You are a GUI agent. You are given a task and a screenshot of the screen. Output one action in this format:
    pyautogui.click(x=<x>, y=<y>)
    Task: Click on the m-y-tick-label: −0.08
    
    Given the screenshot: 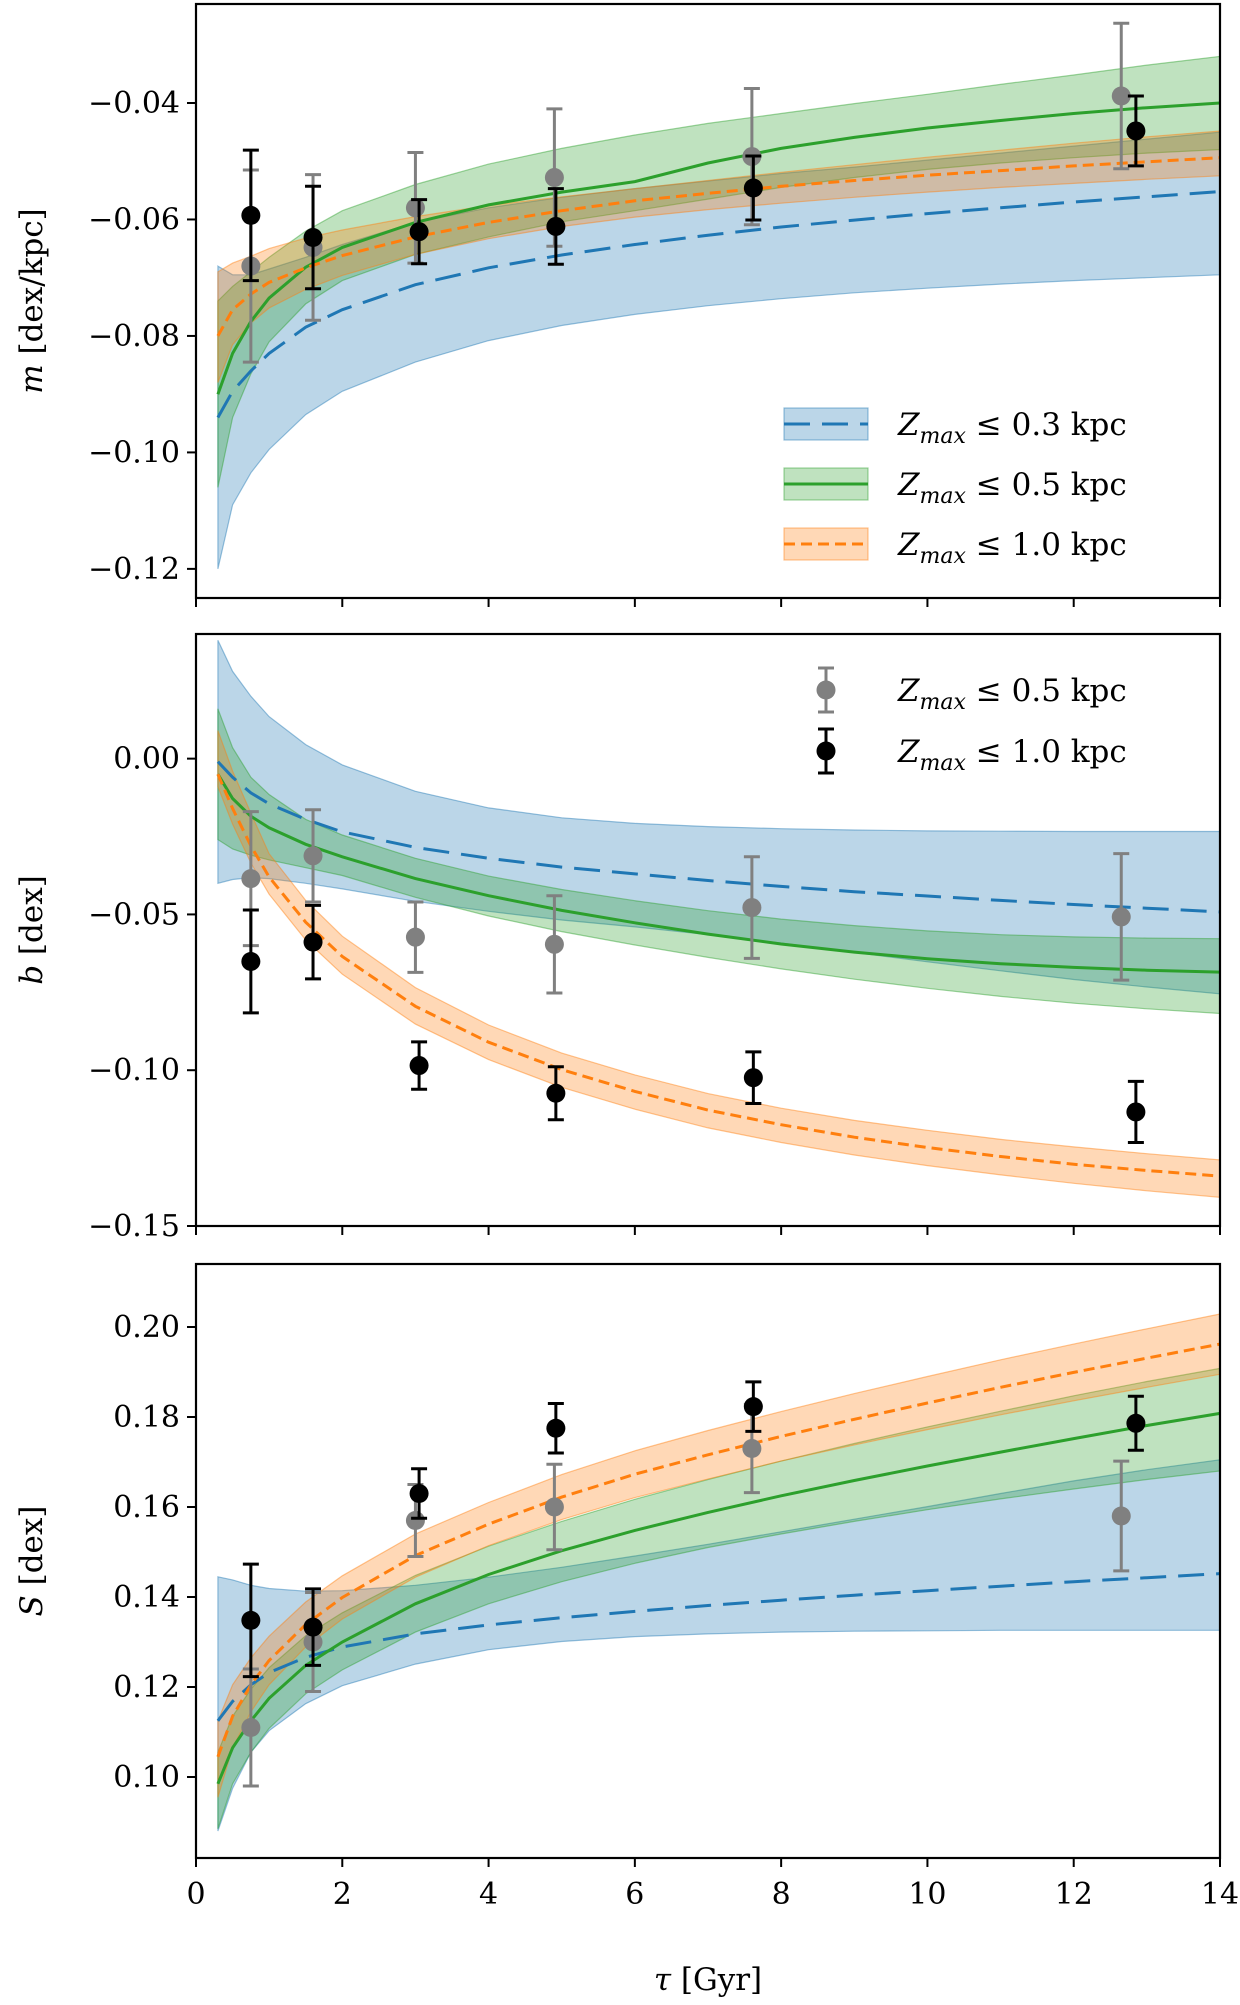 What is the action you would take?
    pyautogui.click(x=134, y=336)
    